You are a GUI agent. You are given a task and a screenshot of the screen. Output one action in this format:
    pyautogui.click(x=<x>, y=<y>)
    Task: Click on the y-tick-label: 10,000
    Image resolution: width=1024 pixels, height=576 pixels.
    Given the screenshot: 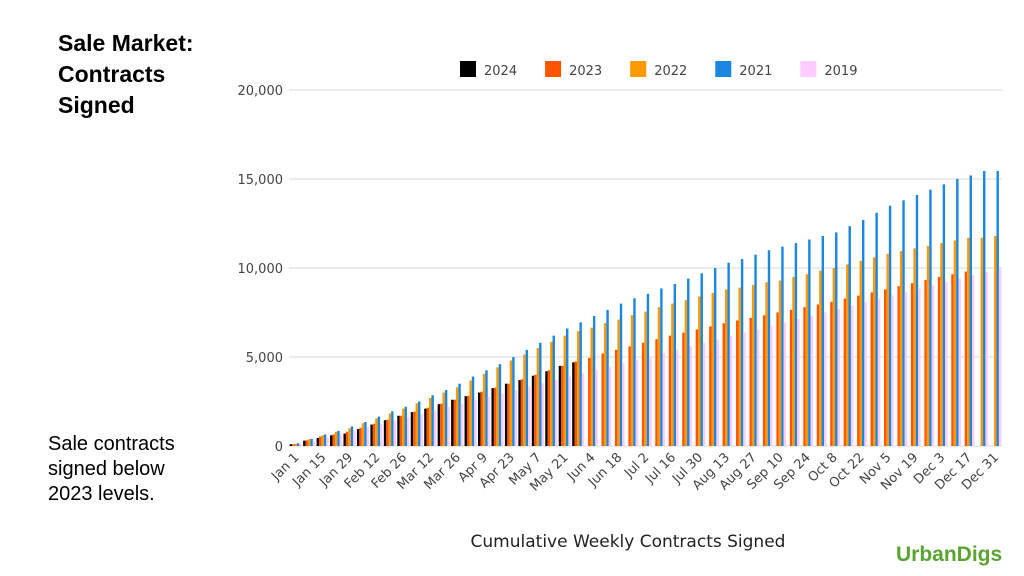 What is the action you would take?
    pyautogui.click(x=261, y=269)
    